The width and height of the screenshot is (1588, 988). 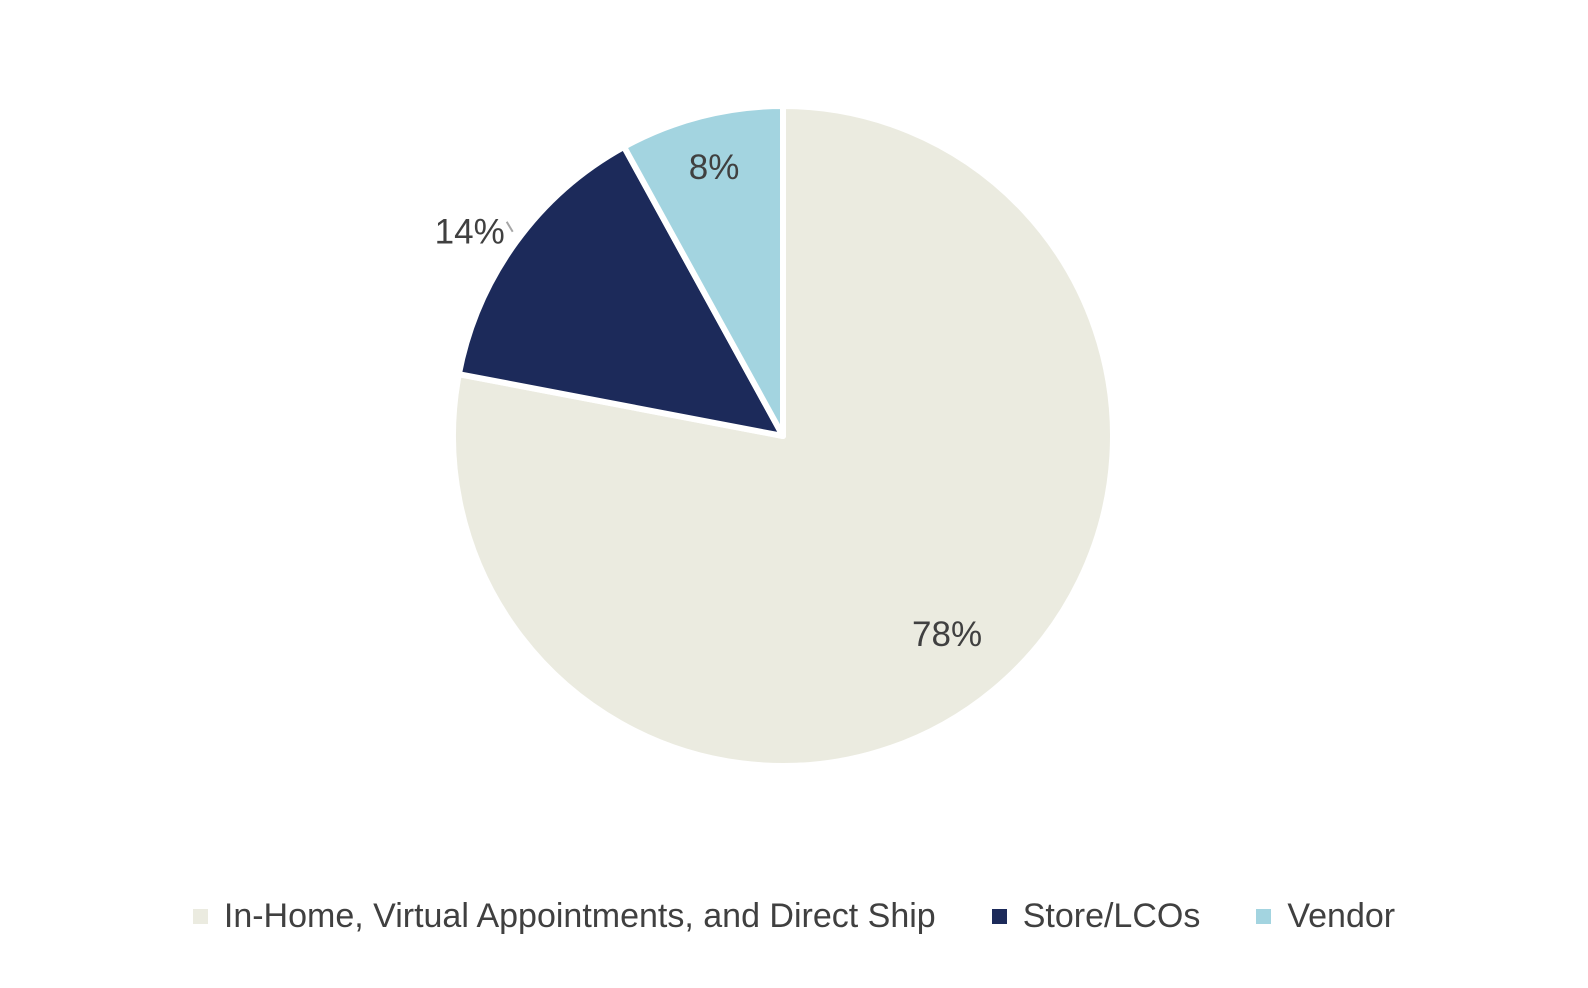 What do you see at coordinates (200, 916) in the screenshot?
I see `legend-swatch-in-home-virtual-appointments-and-direct-ship` at bounding box center [200, 916].